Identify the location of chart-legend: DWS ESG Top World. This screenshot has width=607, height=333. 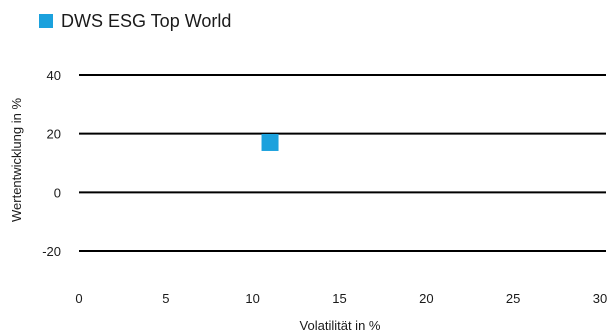
(135, 21).